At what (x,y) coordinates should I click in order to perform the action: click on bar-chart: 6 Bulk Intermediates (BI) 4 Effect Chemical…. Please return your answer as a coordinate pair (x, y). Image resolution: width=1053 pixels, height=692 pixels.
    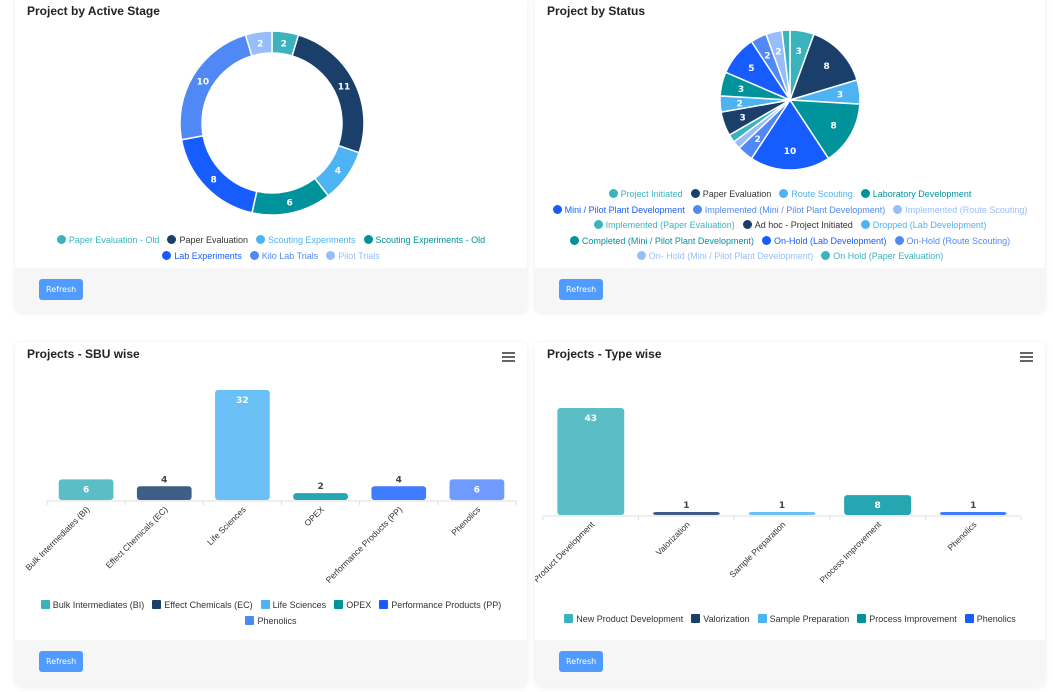
    Looking at the image, I should click on (270, 487).